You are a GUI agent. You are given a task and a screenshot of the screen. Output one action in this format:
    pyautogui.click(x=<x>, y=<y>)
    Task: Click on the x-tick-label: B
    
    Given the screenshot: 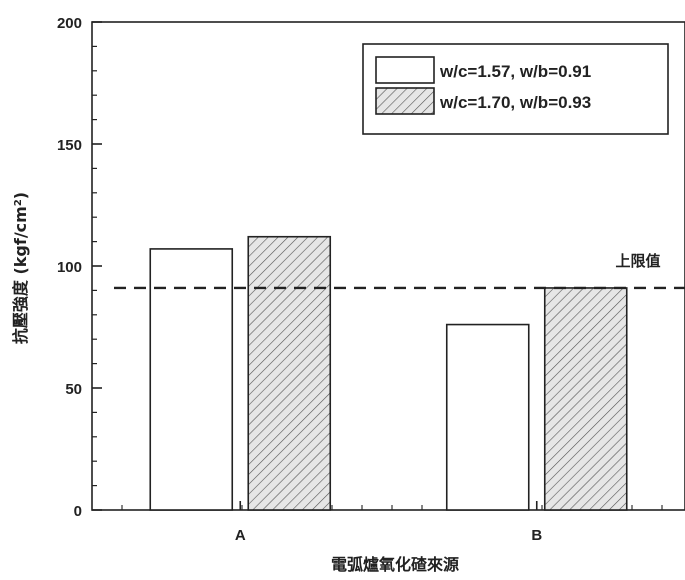 What is the action you would take?
    pyautogui.click(x=536, y=535)
    